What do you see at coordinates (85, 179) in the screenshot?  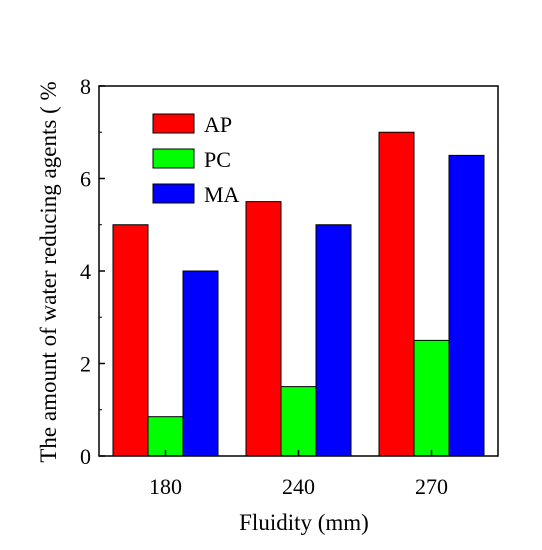 I see `y-tick-label: 6` at bounding box center [85, 179].